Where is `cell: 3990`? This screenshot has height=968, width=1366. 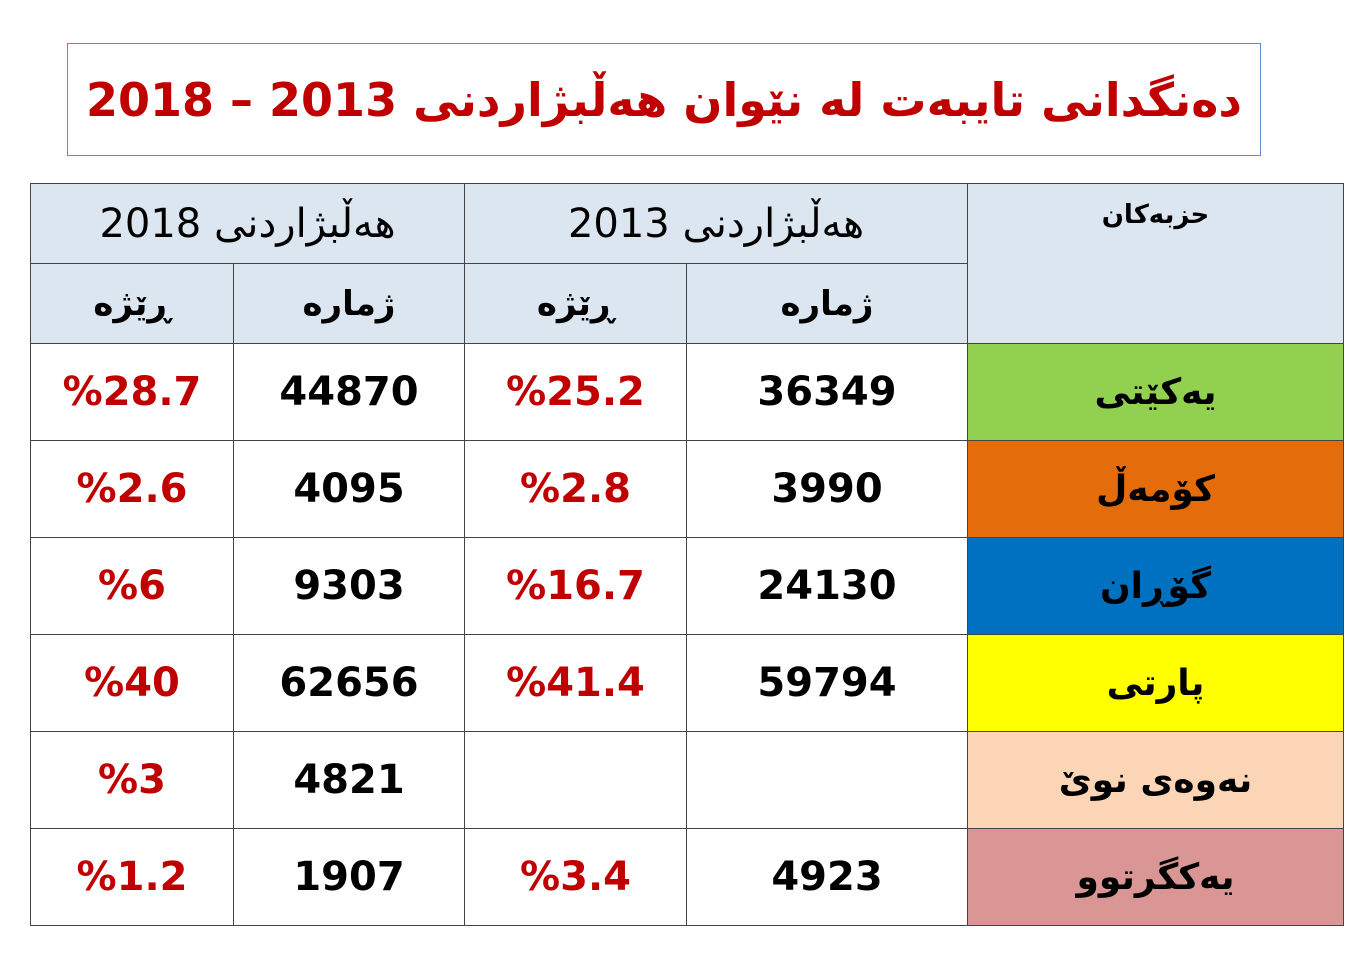 cell: 3990 is located at coordinates (827, 489).